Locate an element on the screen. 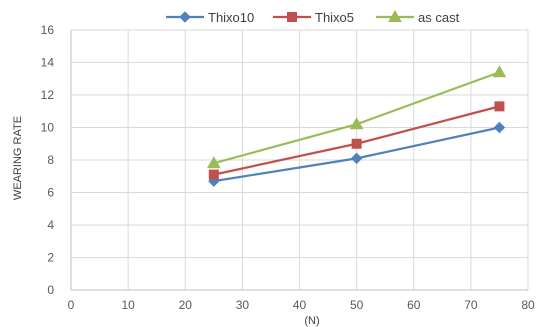 The height and width of the screenshot is (327, 537). y-axis-title: WEARING RATE is located at coordinates (18, 158).